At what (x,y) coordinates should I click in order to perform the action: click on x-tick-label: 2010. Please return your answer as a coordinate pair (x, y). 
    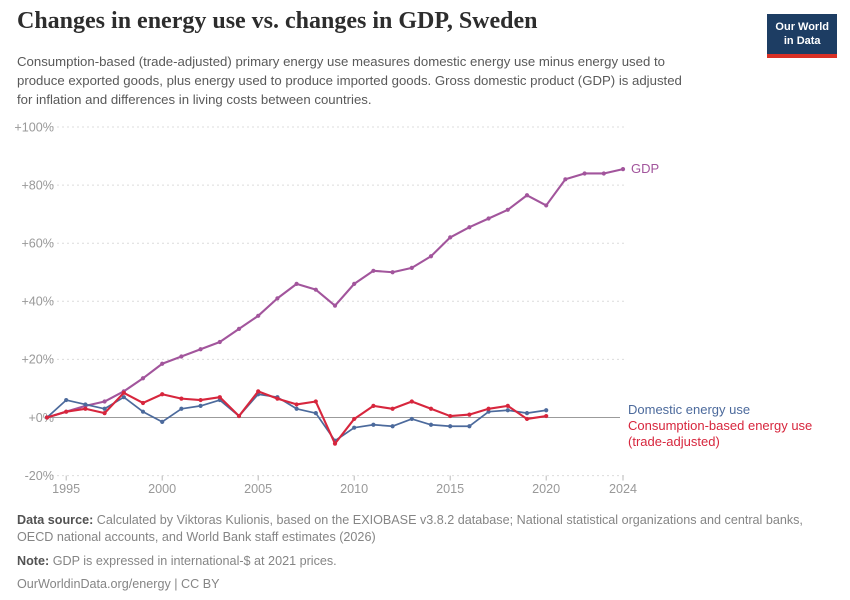
    Looking at the image, I should click on (354, 489).